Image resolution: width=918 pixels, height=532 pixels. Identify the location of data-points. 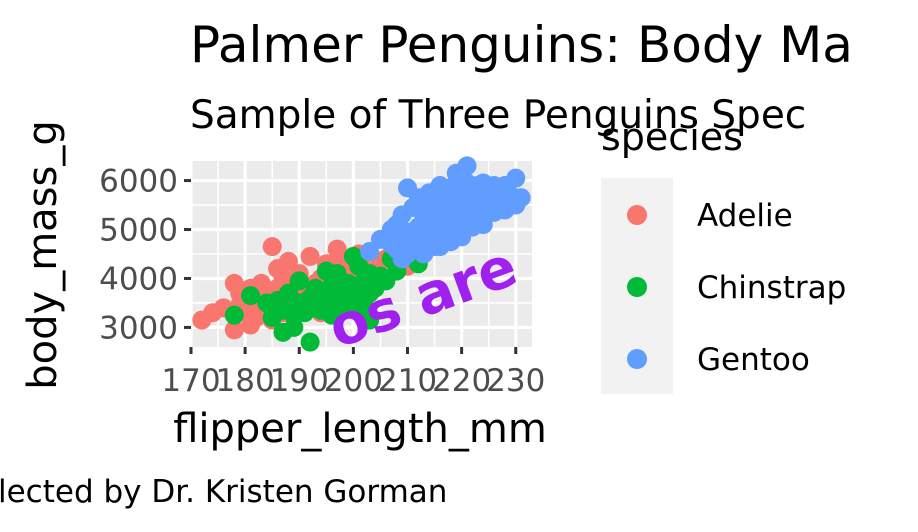
(361, 254).